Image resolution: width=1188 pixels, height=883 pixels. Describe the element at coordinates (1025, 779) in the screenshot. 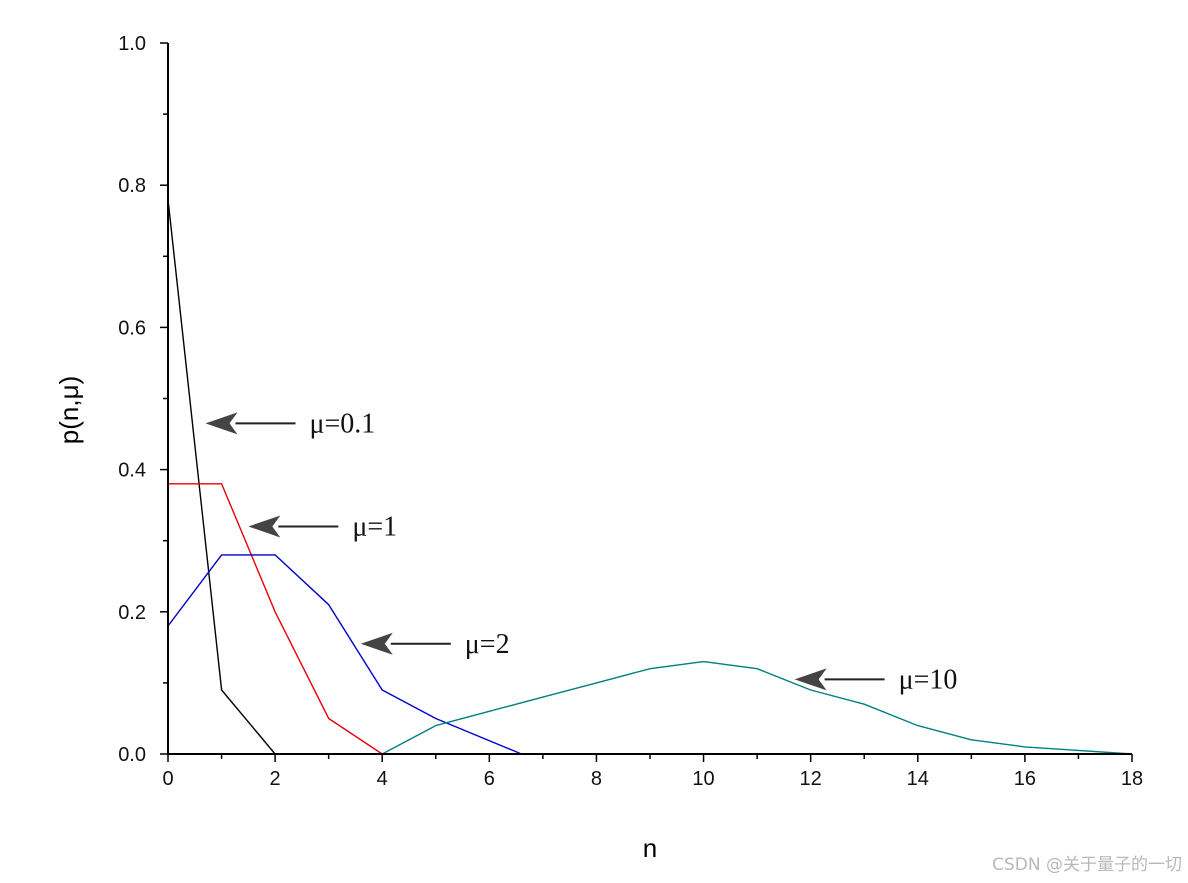

I see `x-tick-label: 16` at that location.